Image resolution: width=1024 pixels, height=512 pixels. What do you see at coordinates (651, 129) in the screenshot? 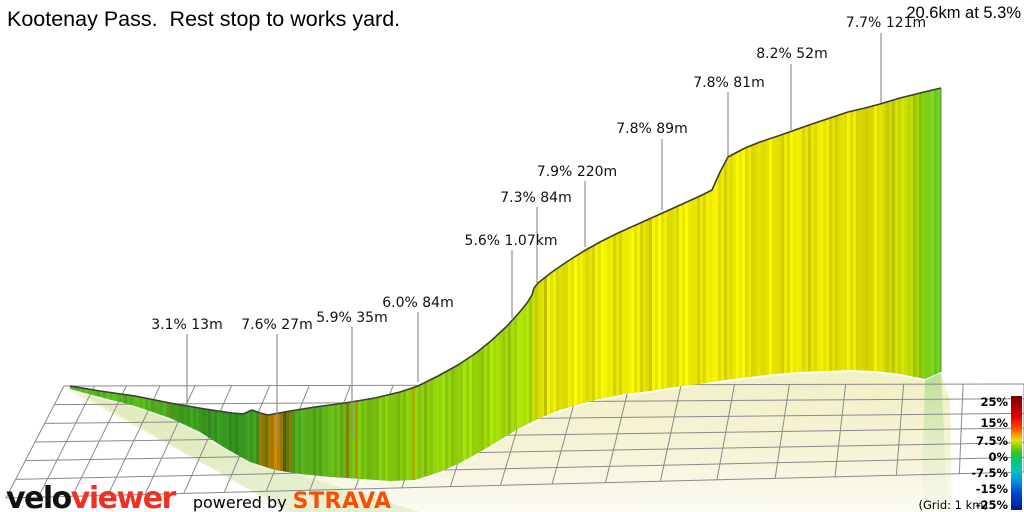
I see `segment-annotation: 7.8% 89m` at bounding box center [651, 129].